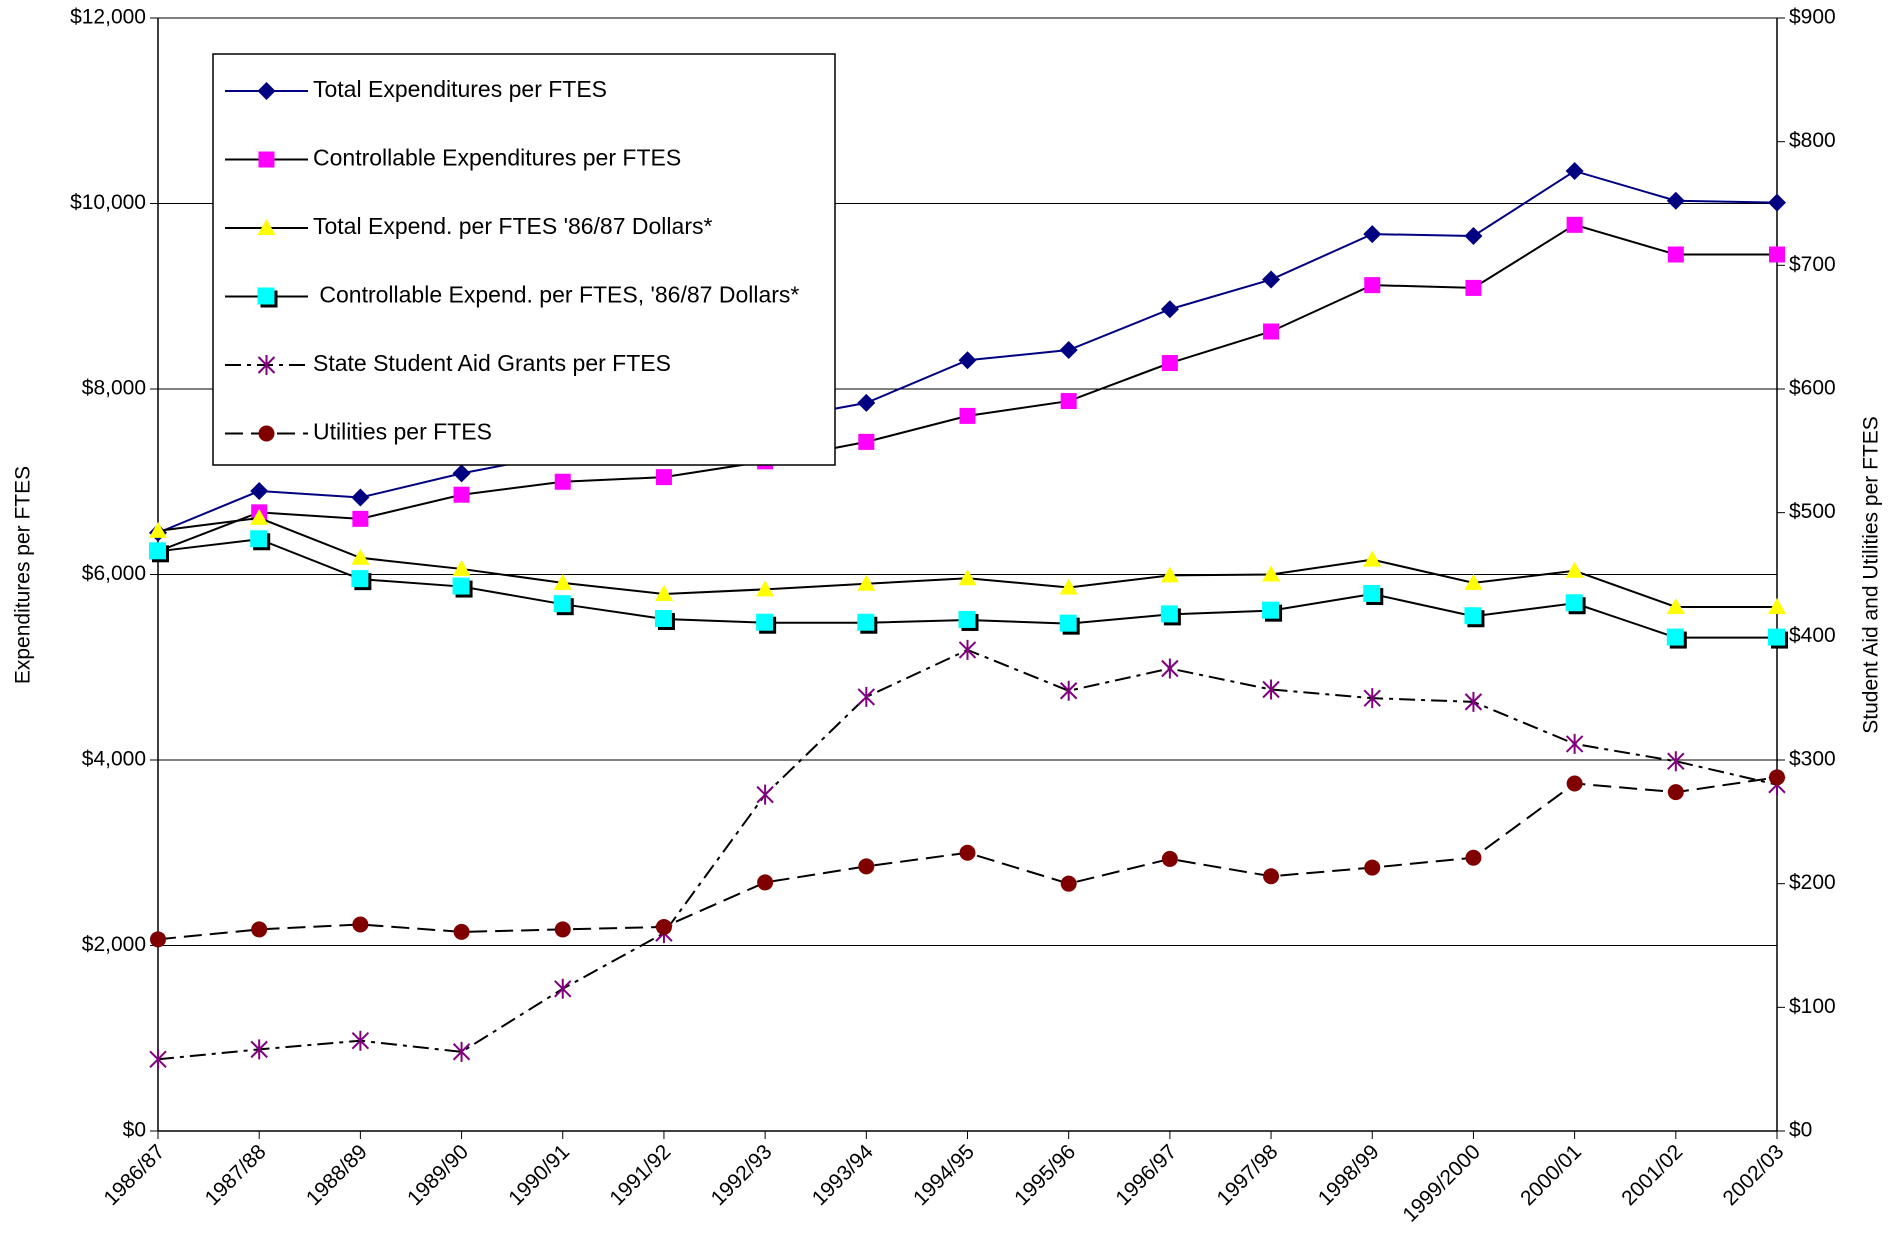  Describe the element at coordinates (1812, 388) in the screenshot. I see `y2-tick-label: $600` at that location.